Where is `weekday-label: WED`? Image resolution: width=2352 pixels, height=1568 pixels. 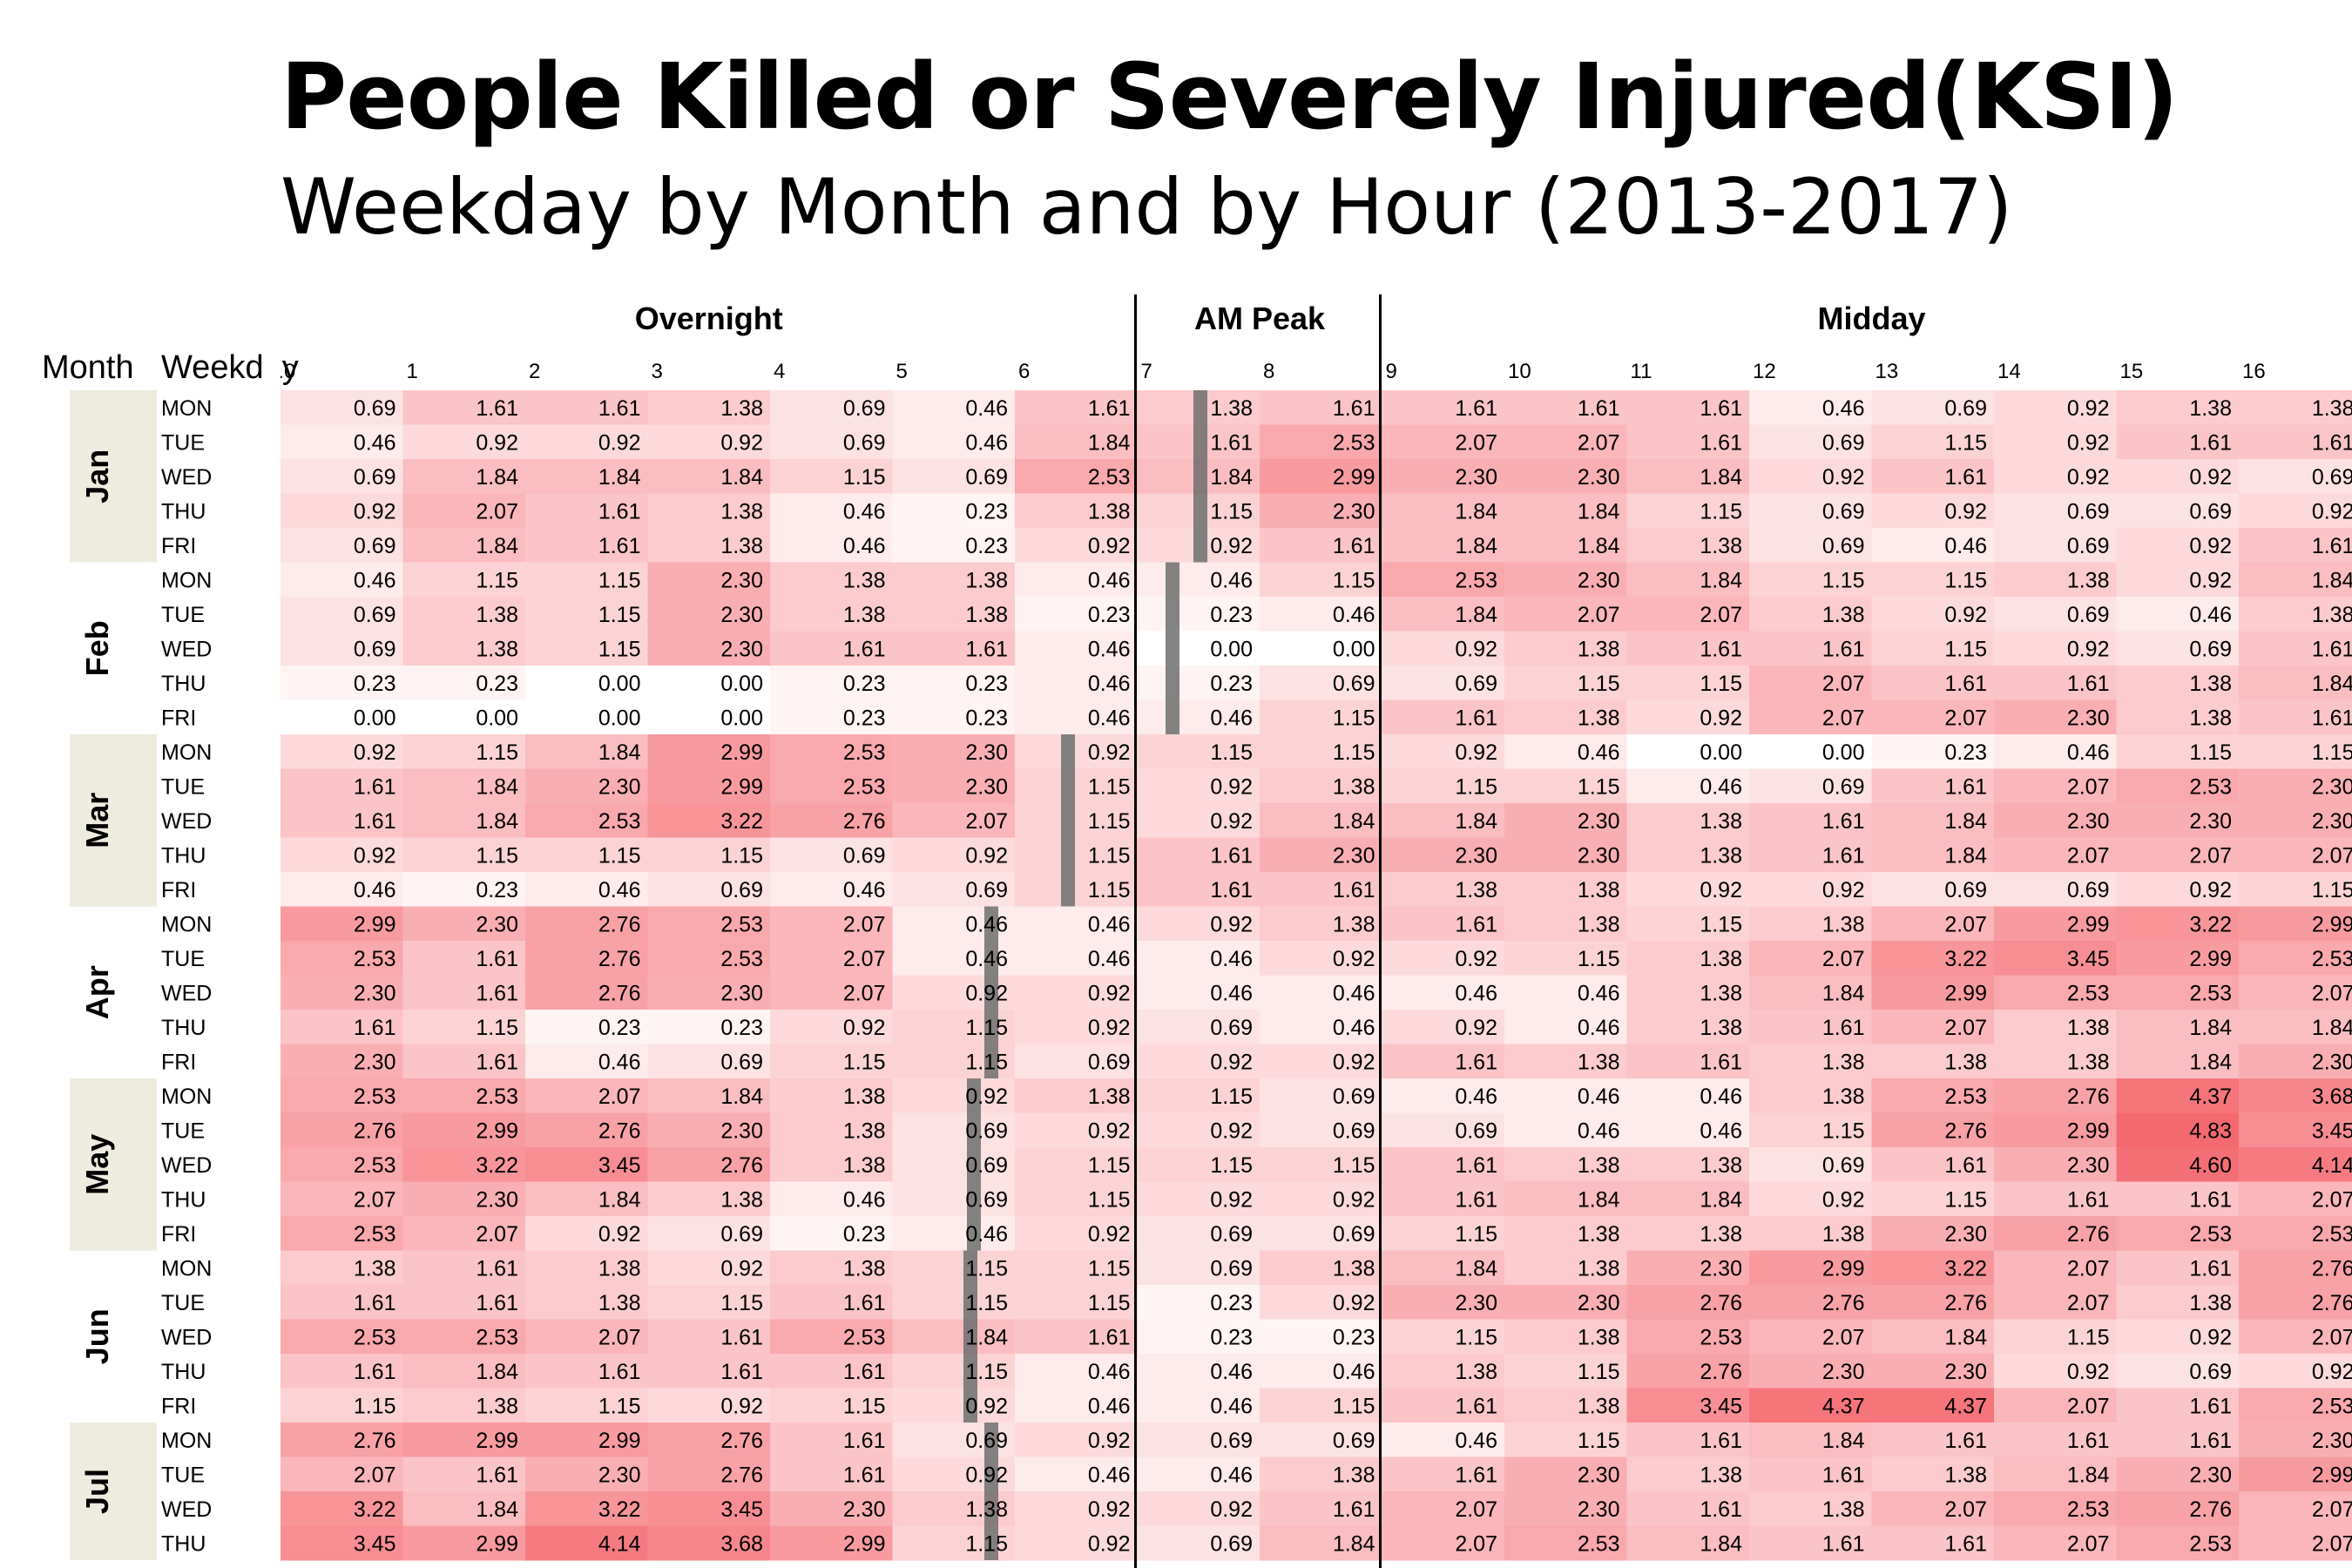 weekday-label: WED is located at coordinates (186, 821).